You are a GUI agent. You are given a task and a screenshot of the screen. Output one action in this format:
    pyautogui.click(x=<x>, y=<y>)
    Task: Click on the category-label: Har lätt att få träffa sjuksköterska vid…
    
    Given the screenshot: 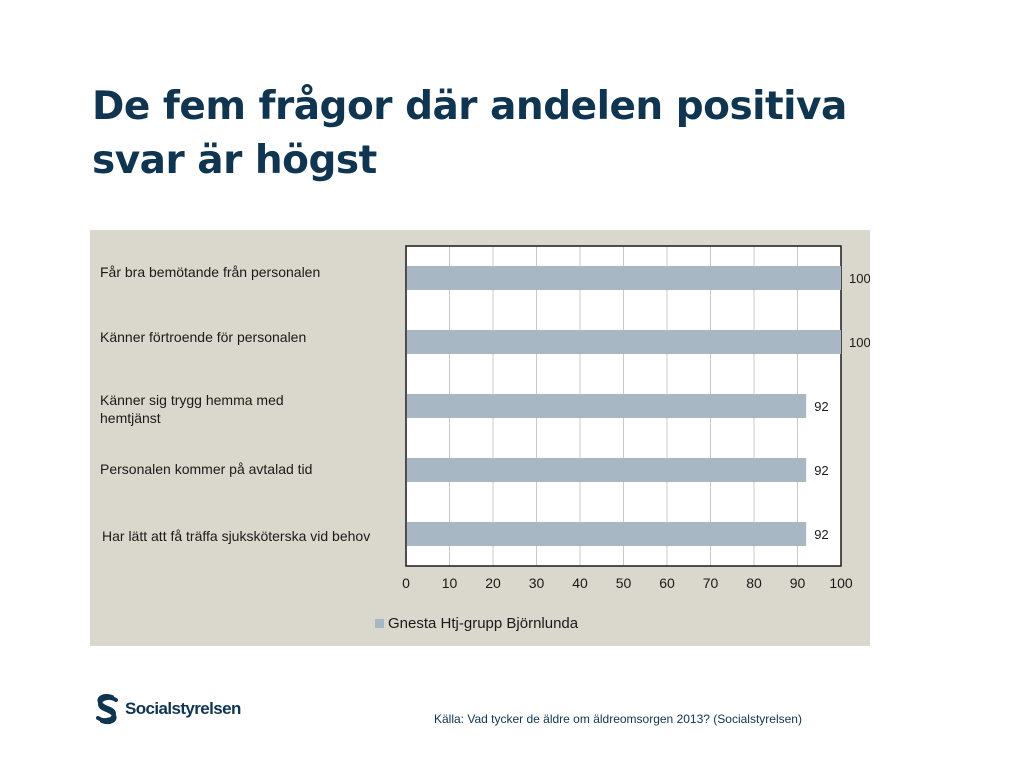 What is the action you would take?
    pyautogui.click(x=236, y=536)
    